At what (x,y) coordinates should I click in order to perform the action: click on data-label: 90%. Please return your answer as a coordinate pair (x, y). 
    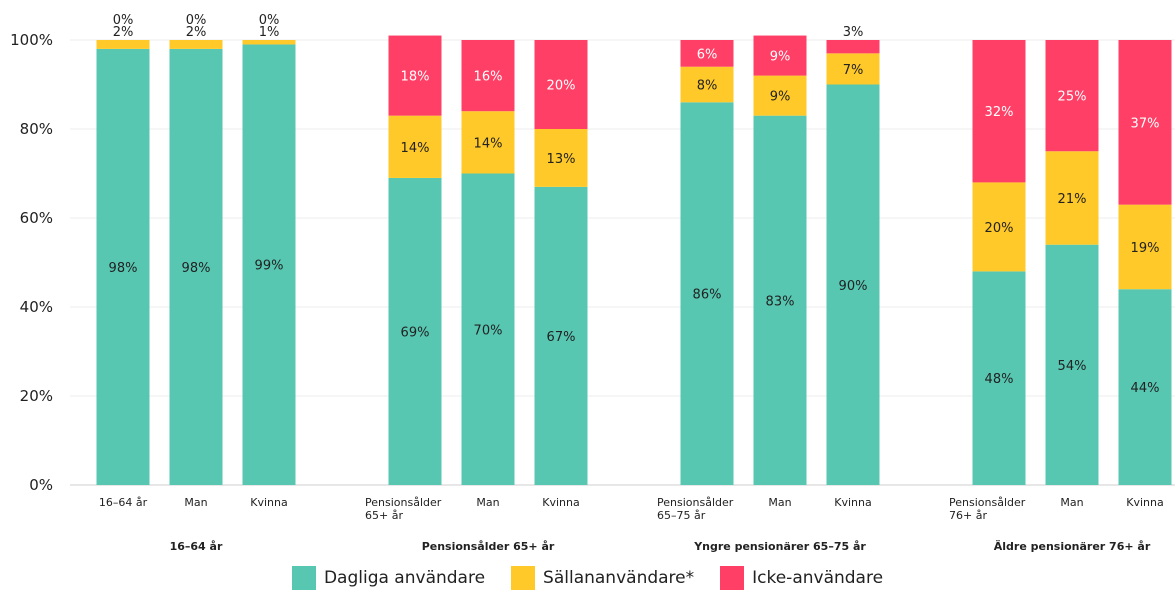
    Looking at the image, I should click on (853, 286).